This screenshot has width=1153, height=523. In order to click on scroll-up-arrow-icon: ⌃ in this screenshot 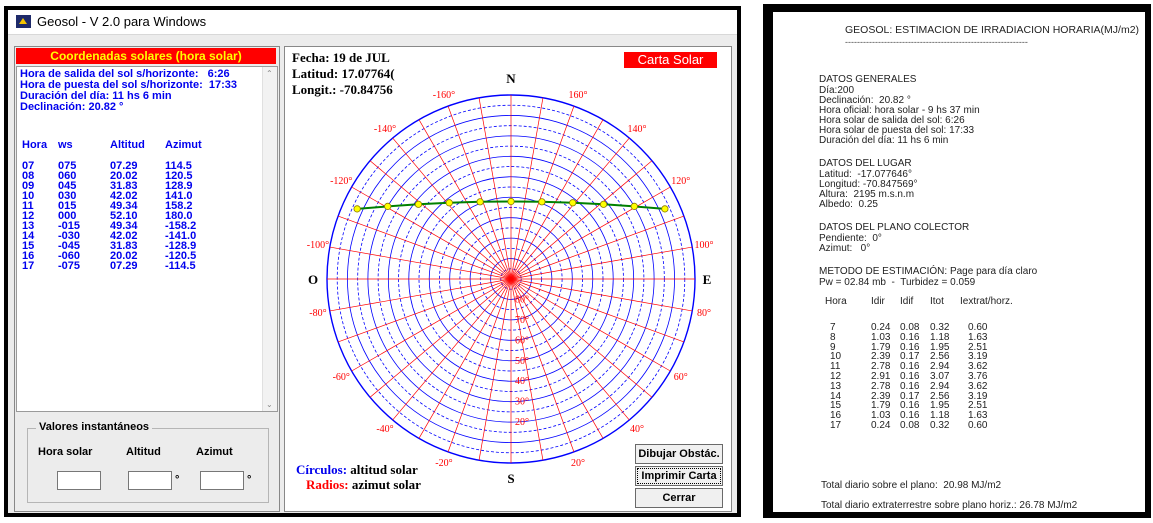, I will do `click(269, 73)`.